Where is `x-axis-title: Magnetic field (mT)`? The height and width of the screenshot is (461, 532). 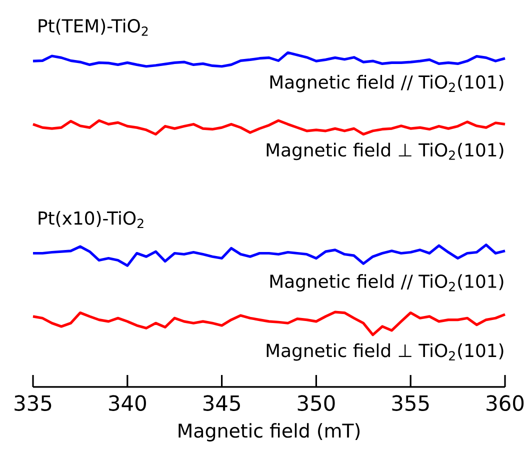 x-axis-title: Magnetic field (mT) is located at coordinates (269, 432).